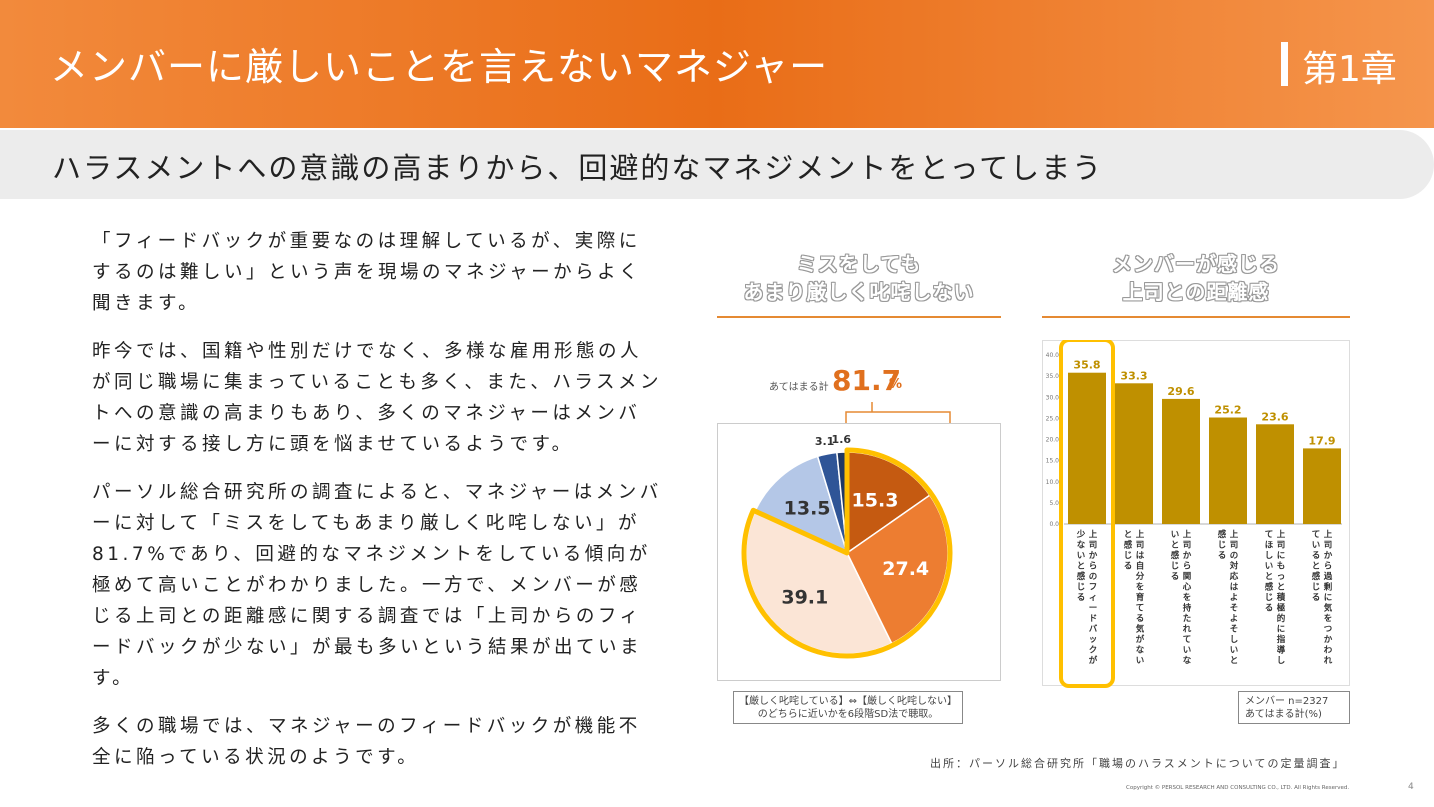  I want to click on pie-slice-label: 3.1, so click(825, 441).